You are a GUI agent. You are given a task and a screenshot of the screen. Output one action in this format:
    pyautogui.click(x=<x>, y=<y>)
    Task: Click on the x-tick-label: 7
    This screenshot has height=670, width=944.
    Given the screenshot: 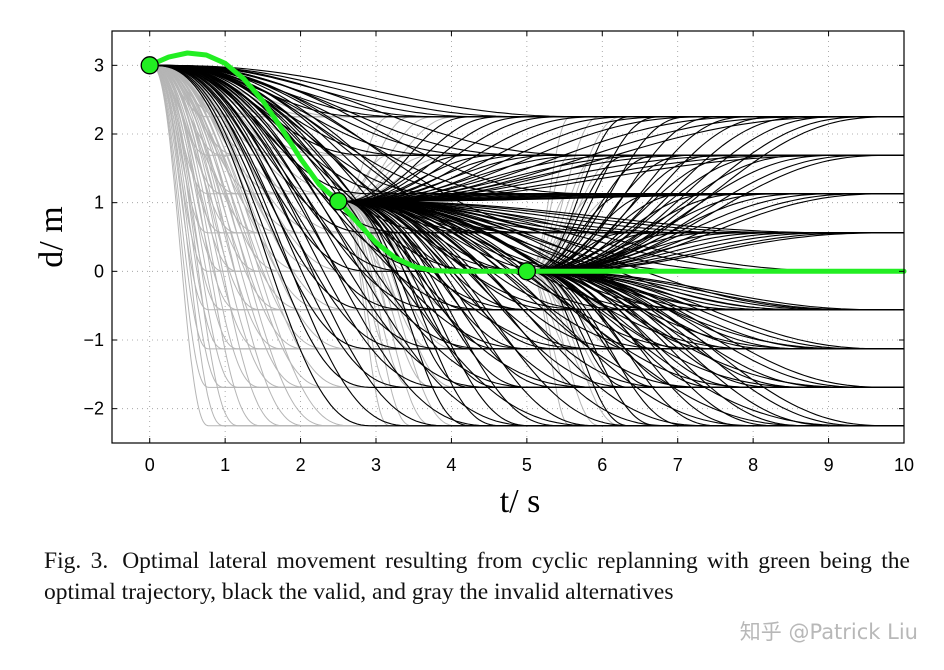 What is the action you would take?
    pyautogui.click(x=678, y=465)
    